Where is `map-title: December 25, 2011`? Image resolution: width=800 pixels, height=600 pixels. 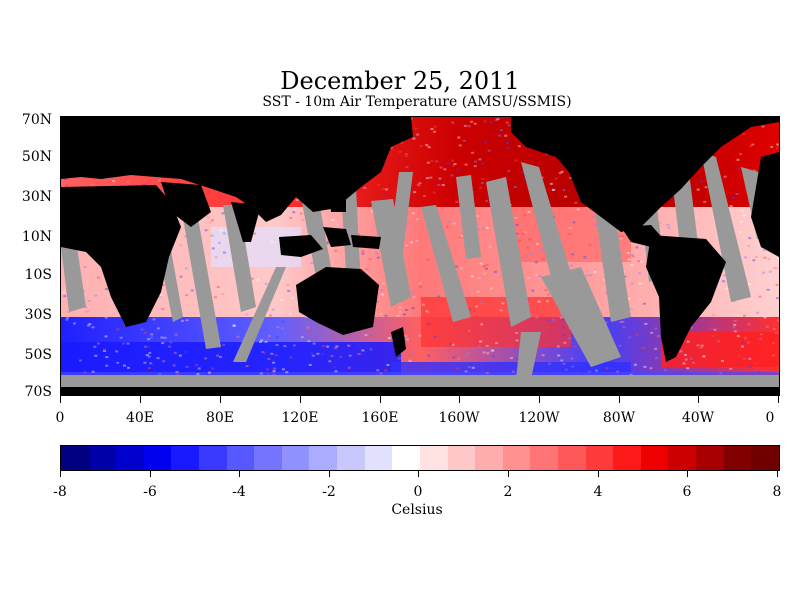
map-title: December 25, 2011 is located at coordinates (400, 81).